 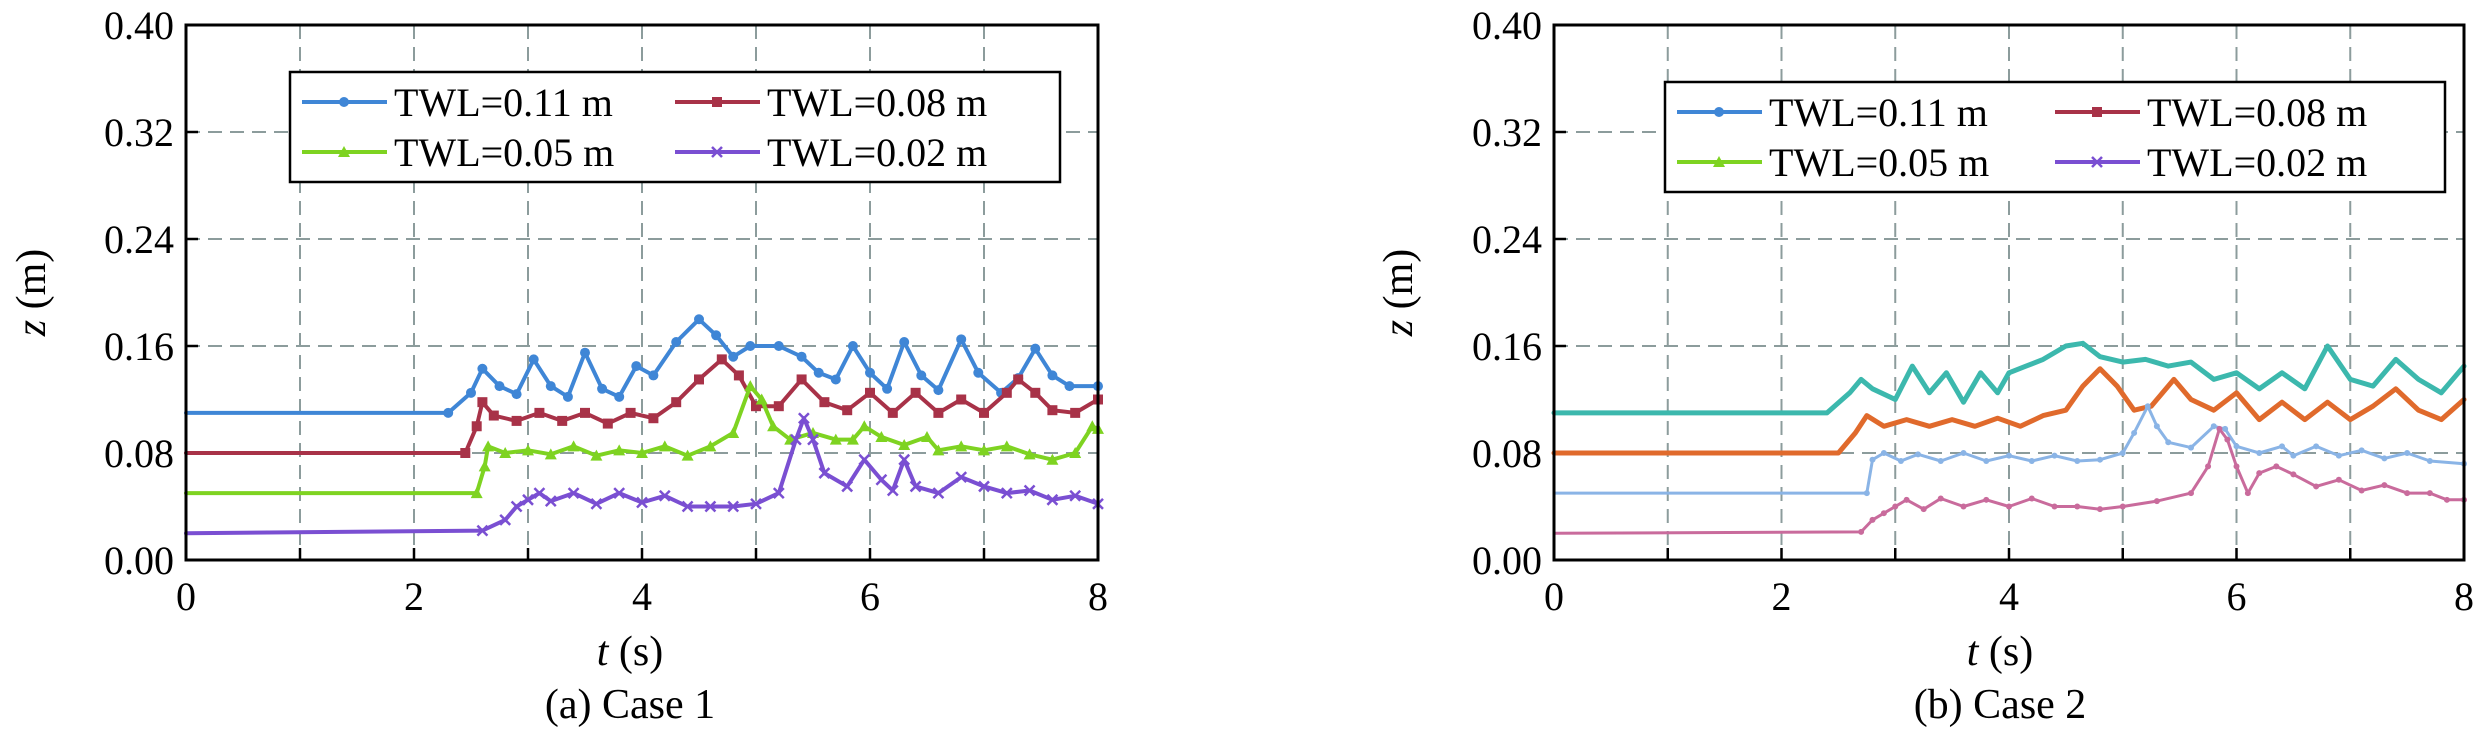 What do you see at coordinates (1507, 560) in the screenshot?
I see `y-tick-label: 0.00` at bounding box center [1507, 560].